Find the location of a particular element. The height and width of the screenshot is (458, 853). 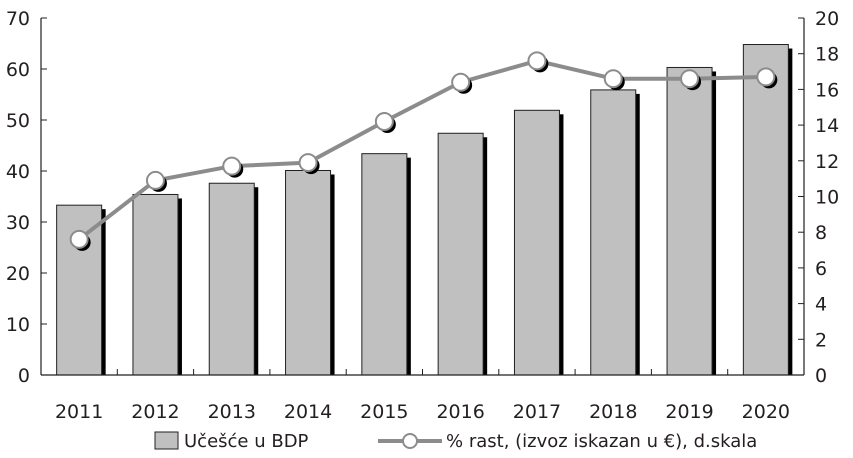

x-tick-label-2020: 2020 is located at coordinates (766, 412).